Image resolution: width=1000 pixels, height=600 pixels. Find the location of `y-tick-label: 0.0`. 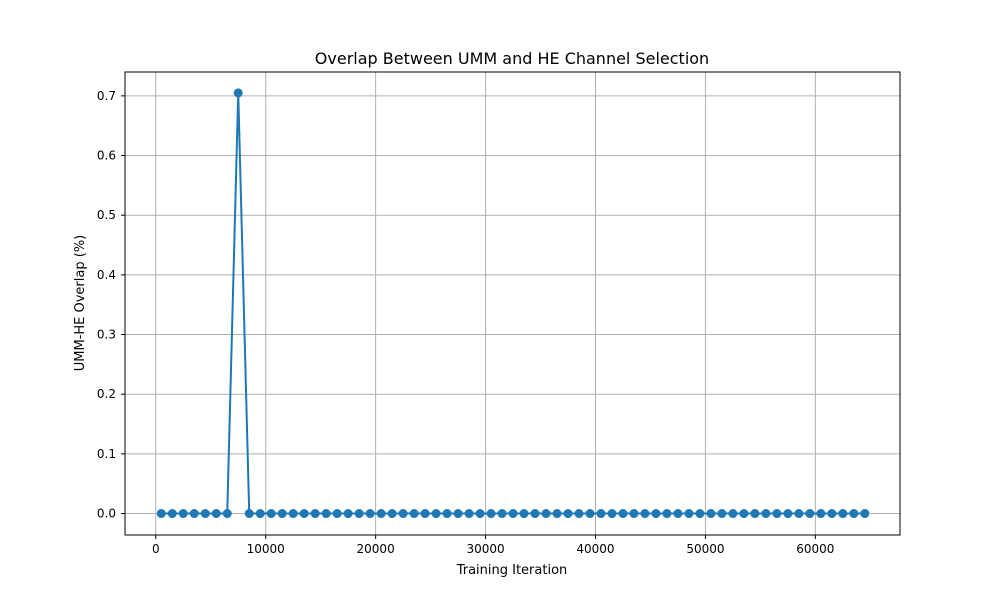

y-tick-label: 0.0 is located at coordinates (106, 514).